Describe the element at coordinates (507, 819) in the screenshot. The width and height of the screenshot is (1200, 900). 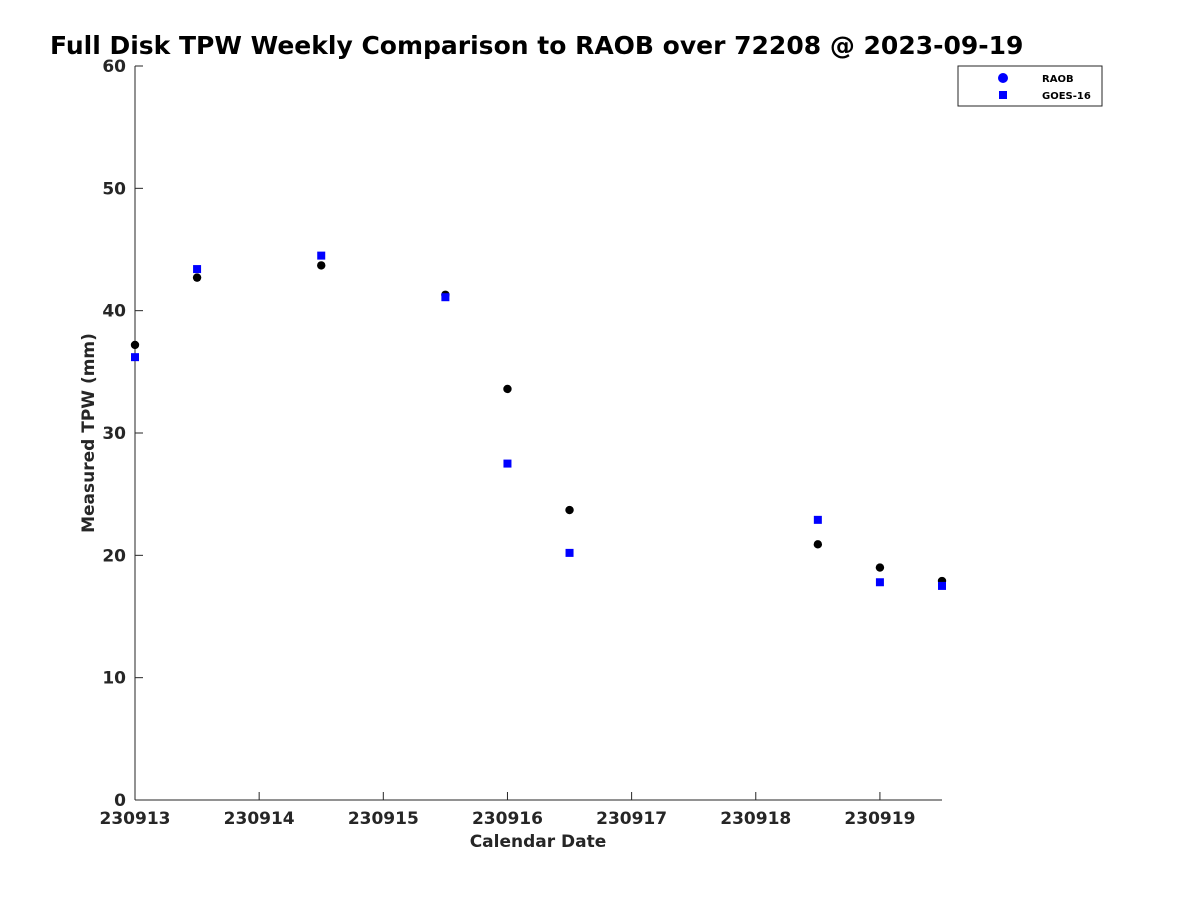
I see `x-tick-label: 230916` at that location.